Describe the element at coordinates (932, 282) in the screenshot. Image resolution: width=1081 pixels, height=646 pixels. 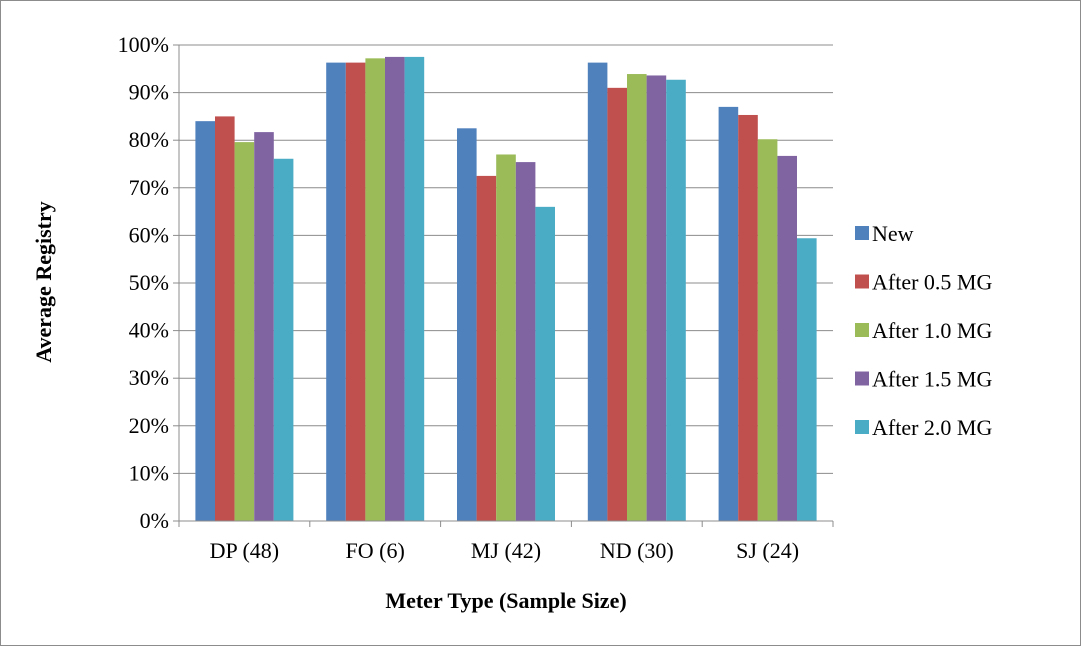
I see `legend-label: After 0.5 MG` at that location.